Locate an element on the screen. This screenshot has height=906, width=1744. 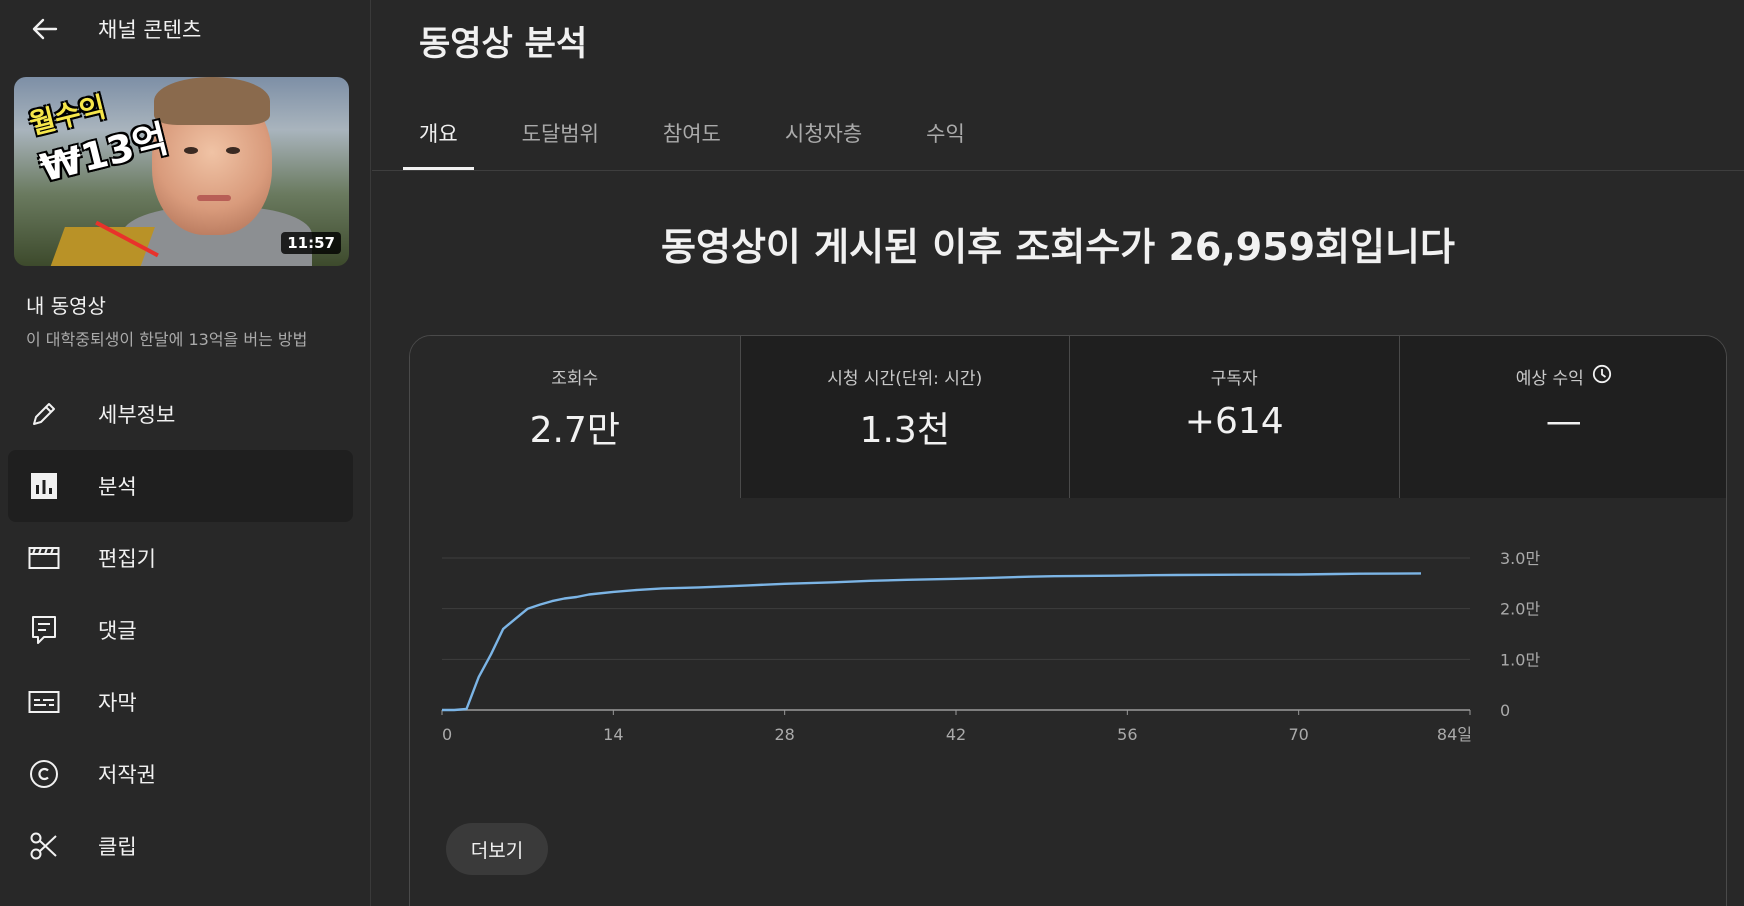
x-tick-label: 28 is located at coordinates (784, 734).